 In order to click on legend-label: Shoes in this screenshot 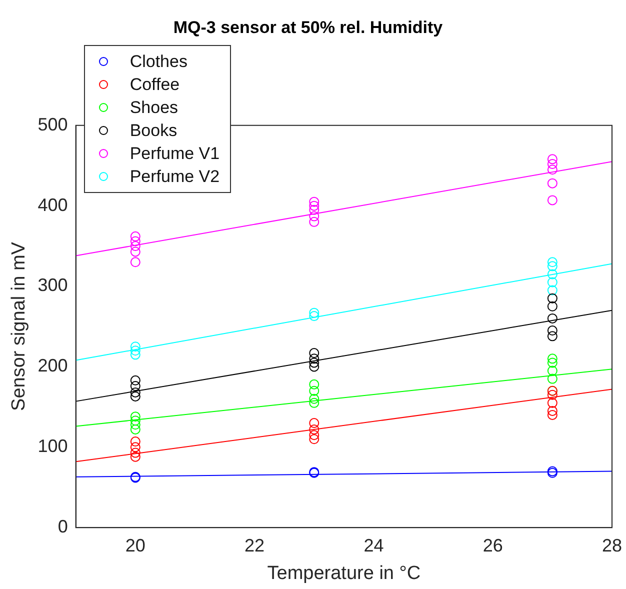, I will do `click(154, 108)`.